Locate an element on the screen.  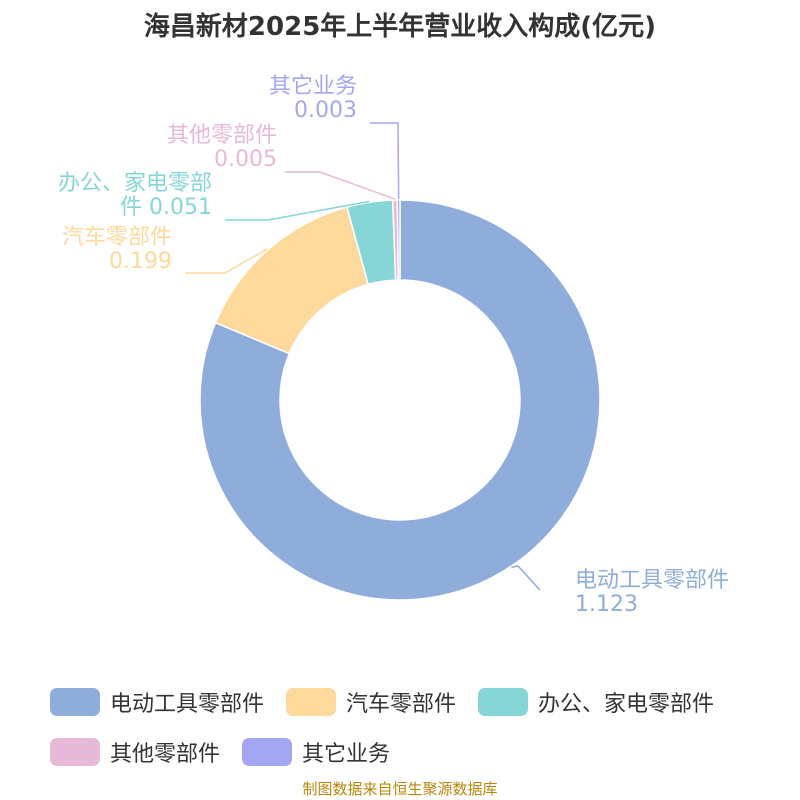
callout-label-2-line-2: 0.199 is located at coordinates (140, 261).